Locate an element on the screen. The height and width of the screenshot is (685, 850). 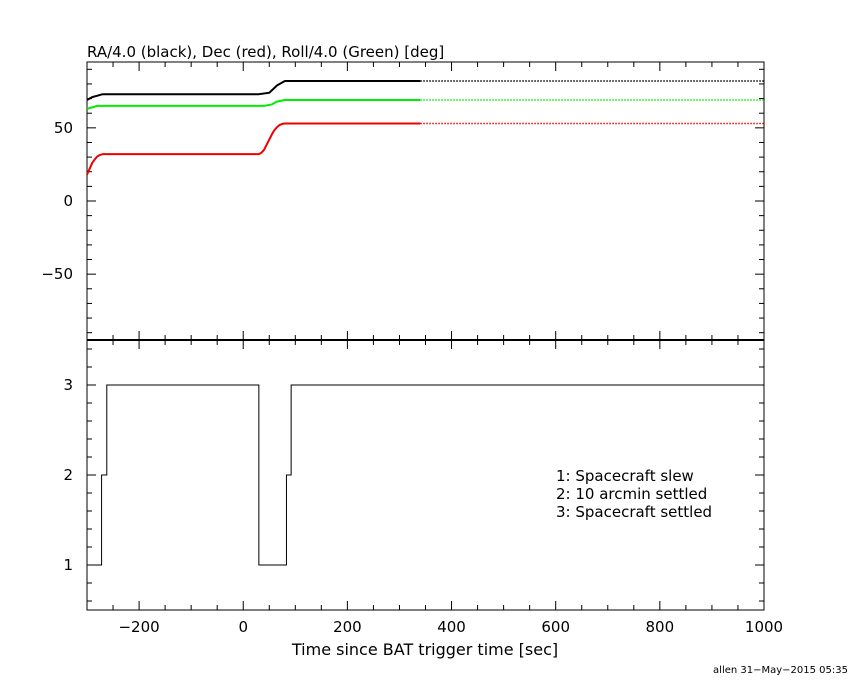
top-panel-series is located at coordinates (425, 128).